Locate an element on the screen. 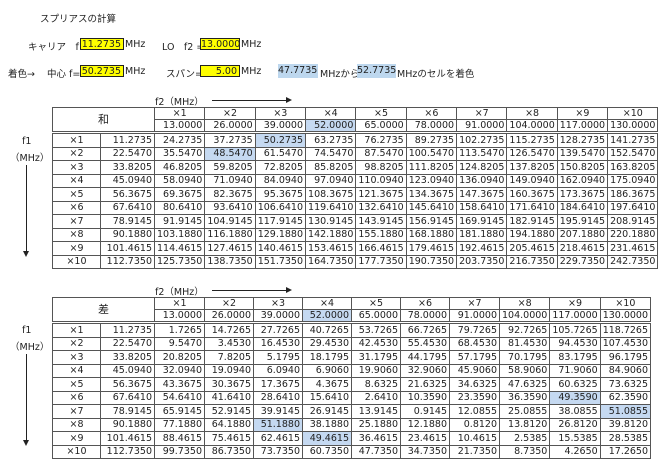  table-title: 和 is located at coordinates (103, 120).